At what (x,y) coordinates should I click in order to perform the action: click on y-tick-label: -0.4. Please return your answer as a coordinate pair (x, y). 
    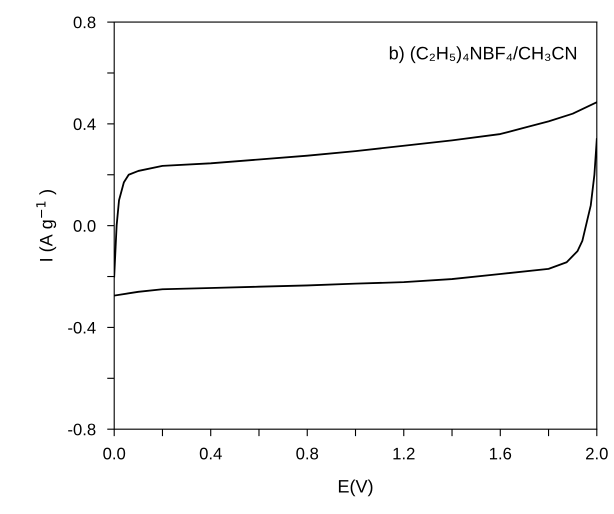
    Looking at the image, I should click on (82, 328).